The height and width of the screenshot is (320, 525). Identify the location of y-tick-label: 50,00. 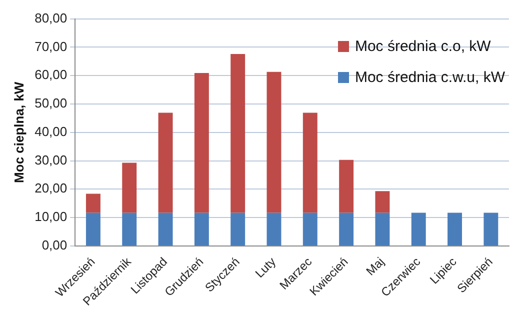
(51, 103).